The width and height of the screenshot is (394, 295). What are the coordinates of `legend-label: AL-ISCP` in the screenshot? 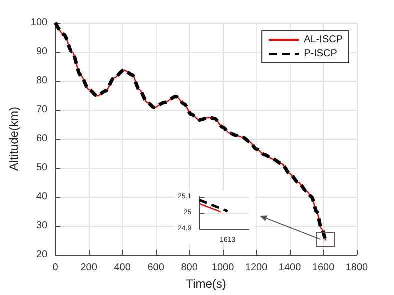 It's located at (324, 40).